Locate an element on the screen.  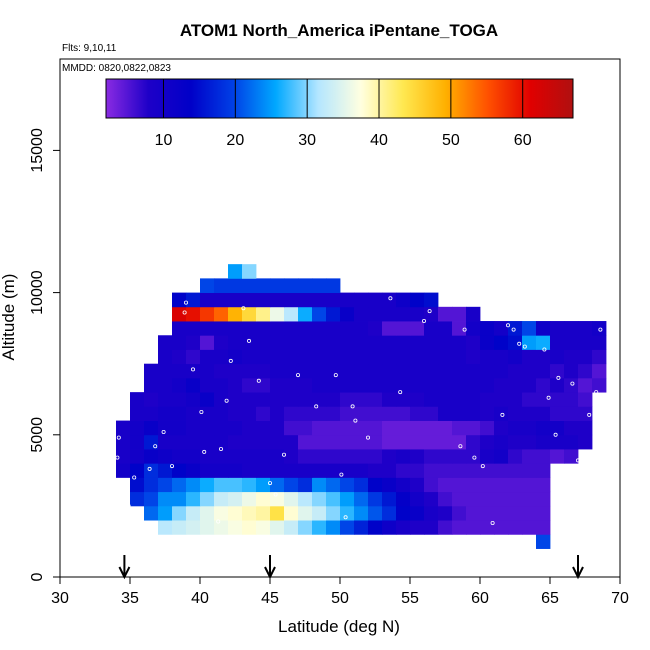
colorbar-tick-label: 50 is located at coordinates (451, 140).